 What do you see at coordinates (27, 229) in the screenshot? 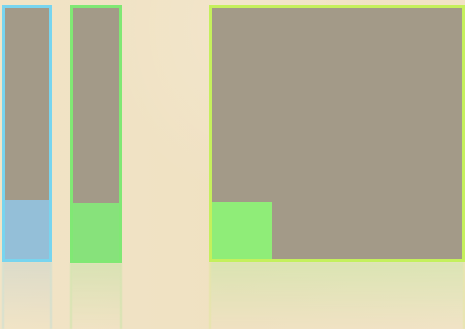
I see `left-narrow-fill` at bounding box center [27, 229].